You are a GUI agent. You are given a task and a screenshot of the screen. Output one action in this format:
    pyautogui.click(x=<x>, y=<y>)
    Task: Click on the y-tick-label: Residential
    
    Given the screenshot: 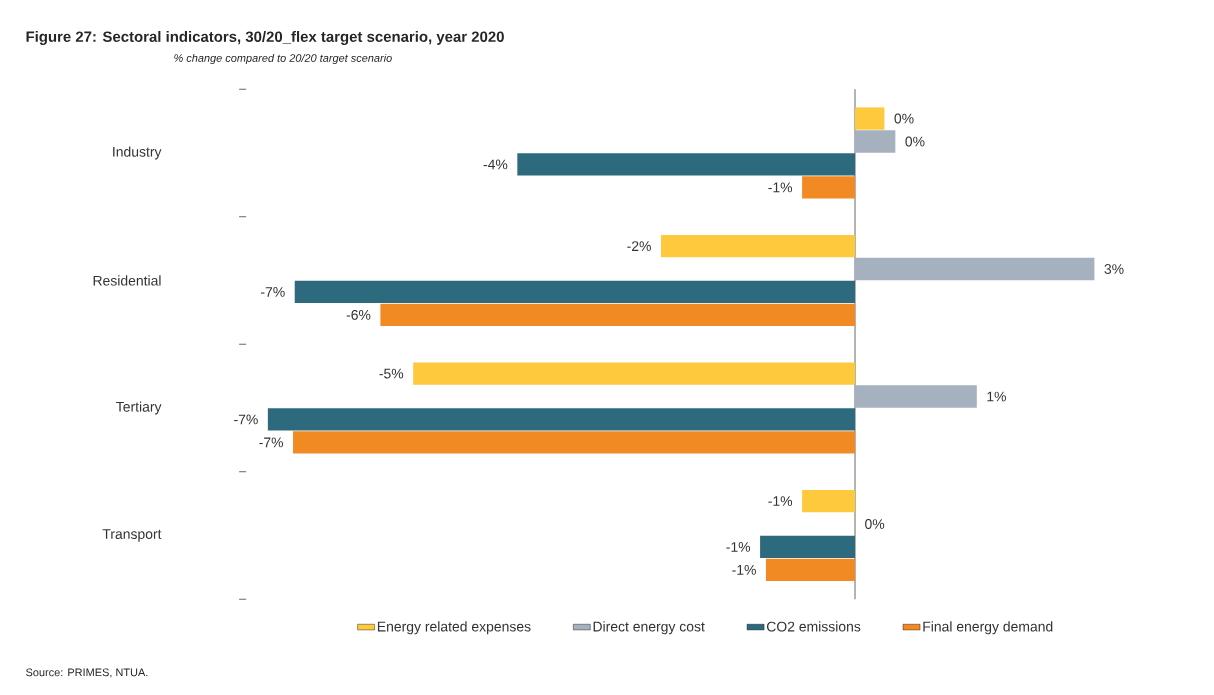 What is the action you would take?
    pyautogui.click(x=127, y=280)
    